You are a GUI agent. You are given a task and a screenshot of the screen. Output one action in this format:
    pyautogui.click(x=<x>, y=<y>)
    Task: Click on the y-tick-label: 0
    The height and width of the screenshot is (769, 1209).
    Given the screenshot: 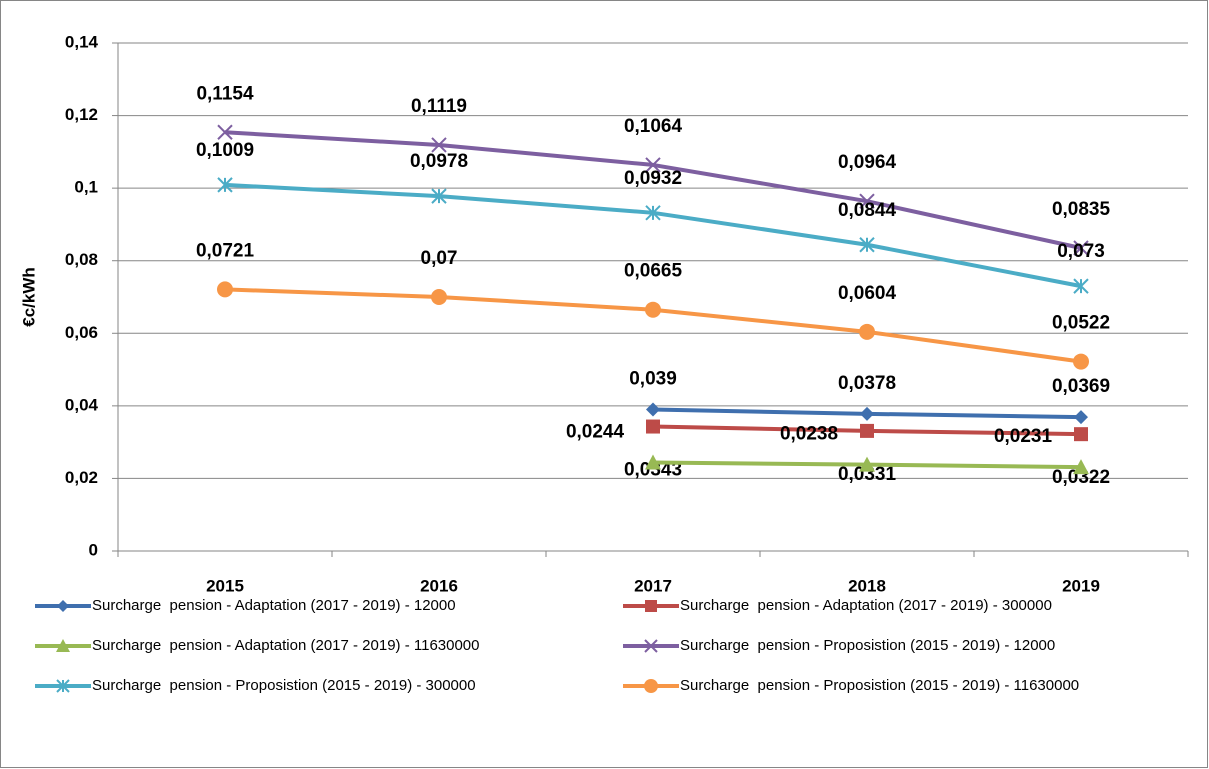 What is the action you would take?
    pyautogui.click(x=93, y=549)
    